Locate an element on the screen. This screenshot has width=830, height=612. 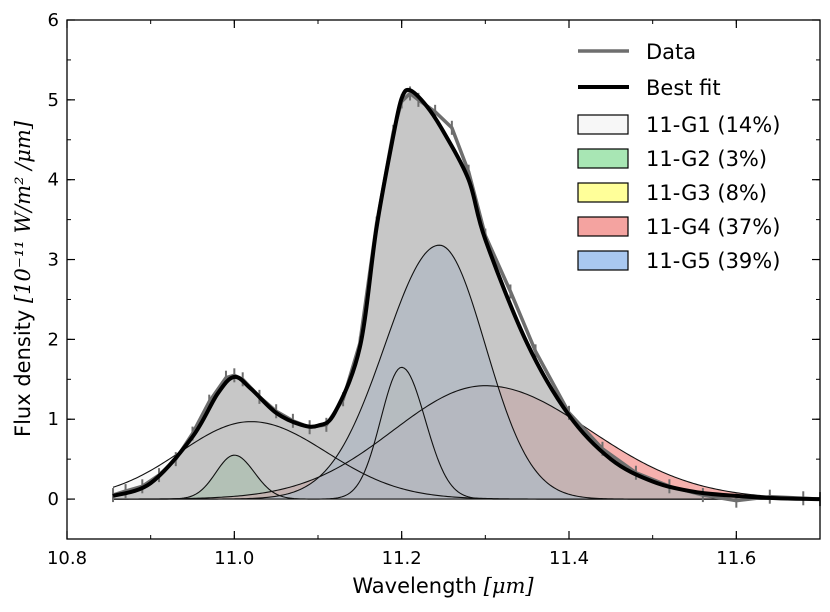
y-tick-label-6: 5 is located at coordinates (53, 100).